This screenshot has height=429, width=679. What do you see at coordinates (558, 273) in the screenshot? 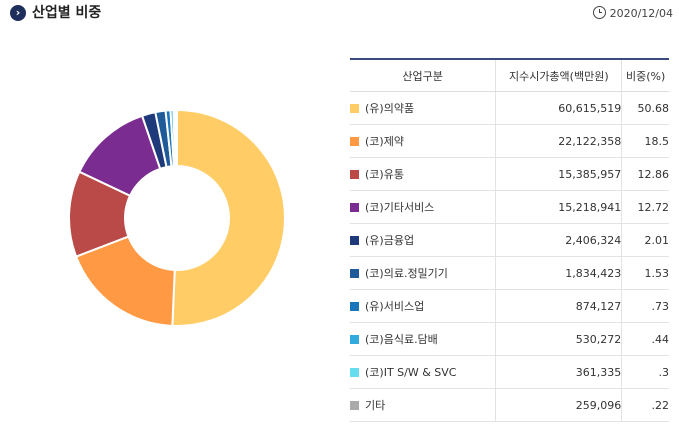
I see `market-cap-cell: 1,834,423` at bounding box center [558, 273].